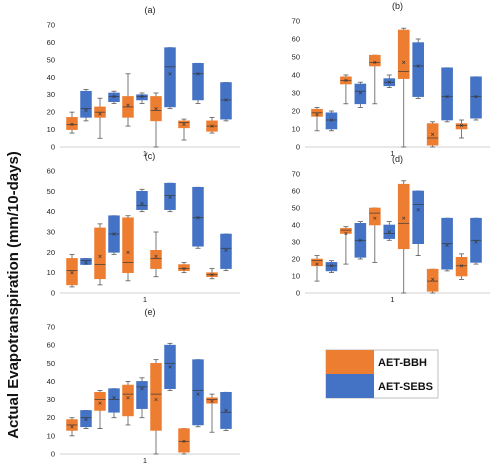 This screenshot has width=500, height=464. What do you see at coordinates (298, 147) in the screenshot?
I see `y-tick-label: 0` at bounding box center [298, 147].